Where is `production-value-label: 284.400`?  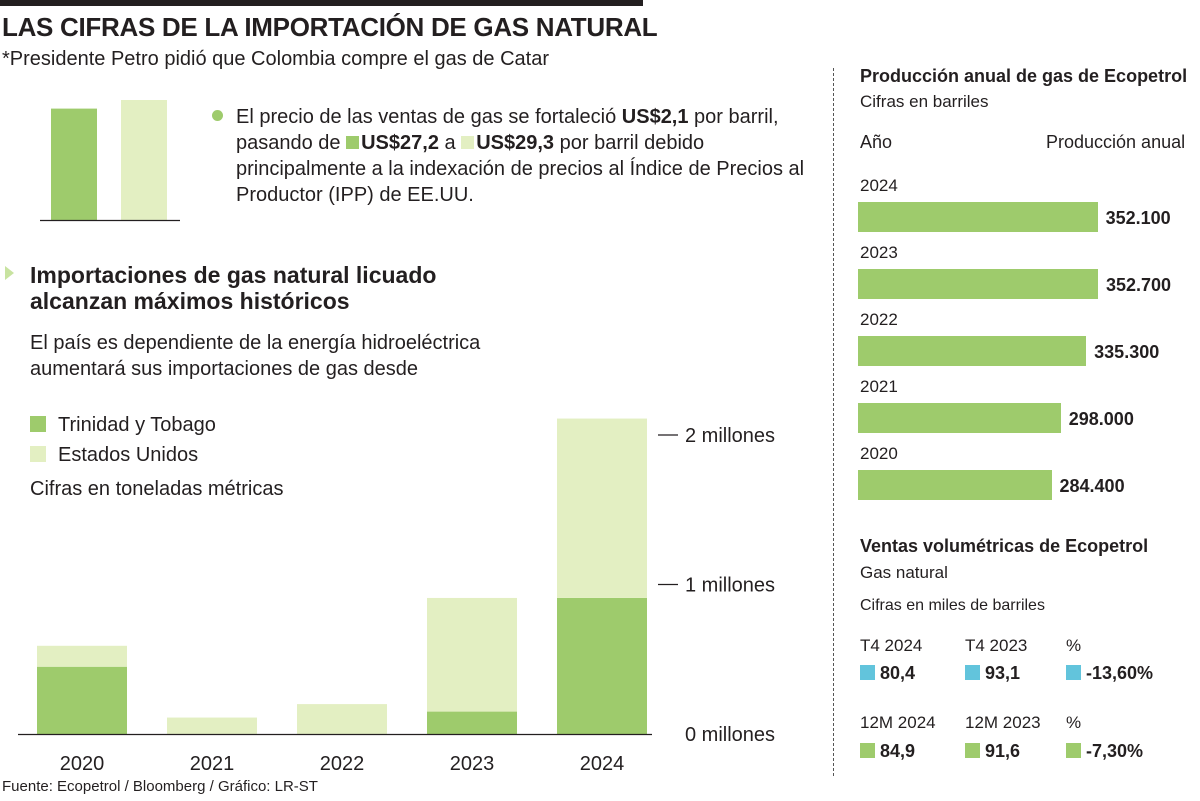
production-value-label: 284.400 is located at coordinates (1092, 486).